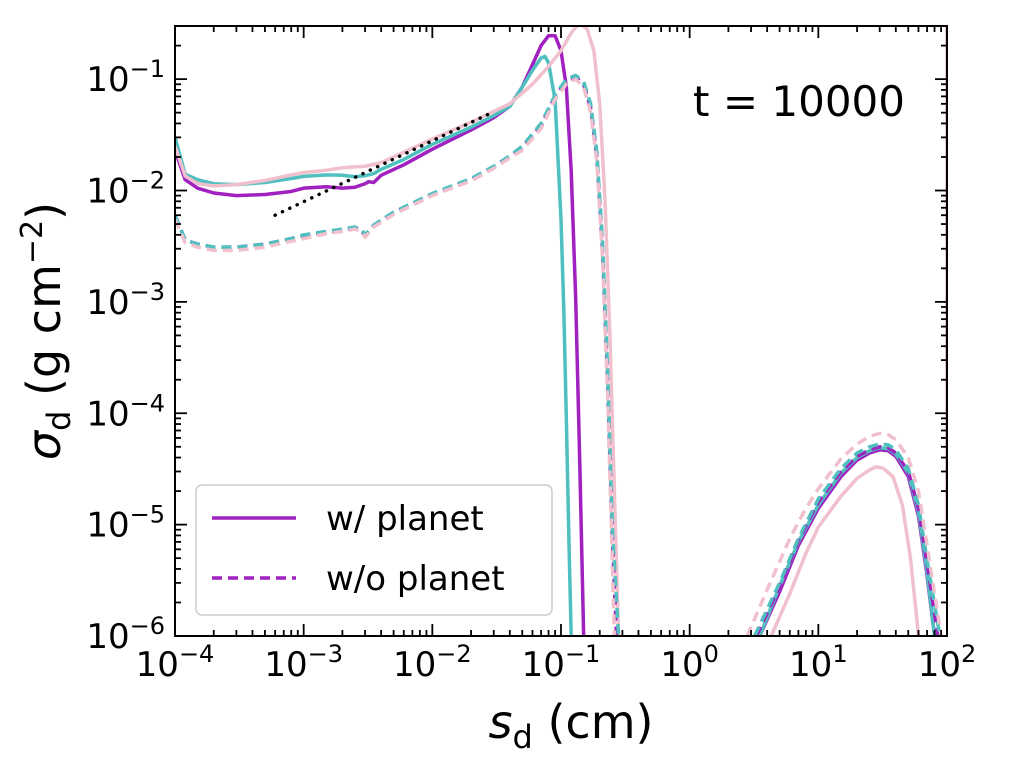 The width and height of the screenshot is (1022, 760). I want to click on y-tick-label: 10⁻⁴, so click(125, 411).